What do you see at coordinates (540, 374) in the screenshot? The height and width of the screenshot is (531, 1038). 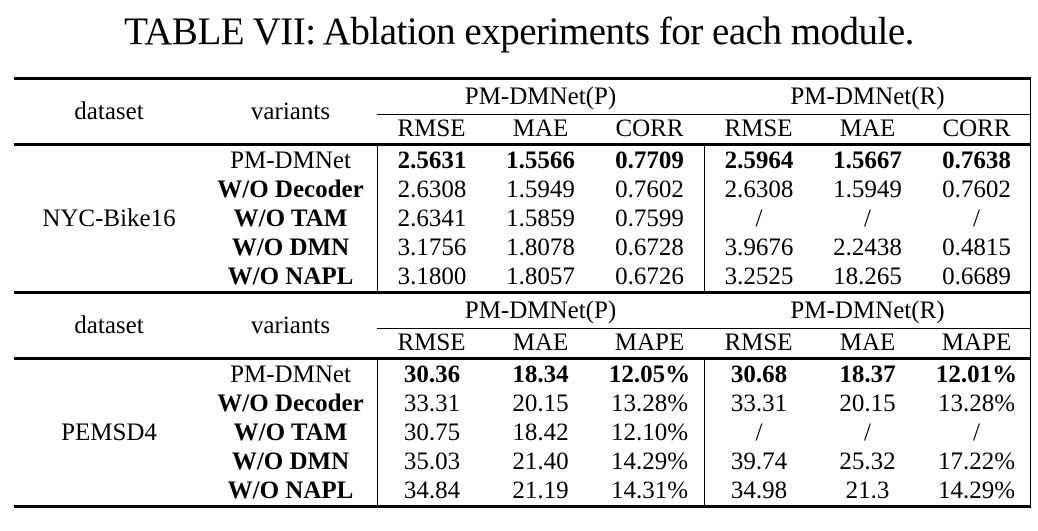 I see `value-cell: 18.34` at bounding box center [540, 374].